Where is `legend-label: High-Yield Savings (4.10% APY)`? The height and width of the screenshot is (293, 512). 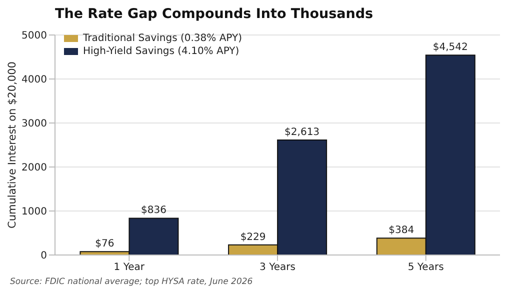 legend-label: High-Yield Savings (4.10% APY) is located at coordinates (161, 51).